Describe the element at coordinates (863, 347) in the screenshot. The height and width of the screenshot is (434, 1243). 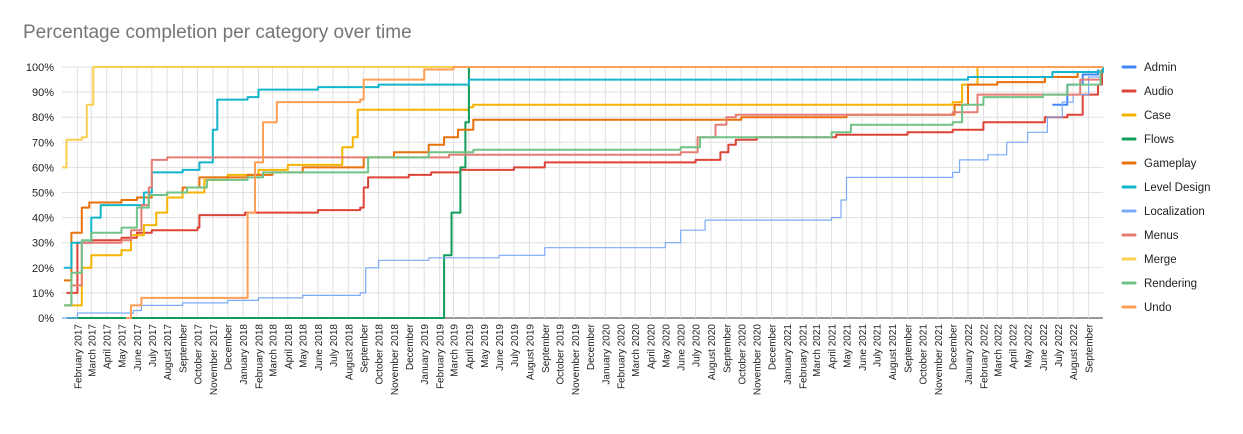
I see `x-tick-label: June 2021` at that location.